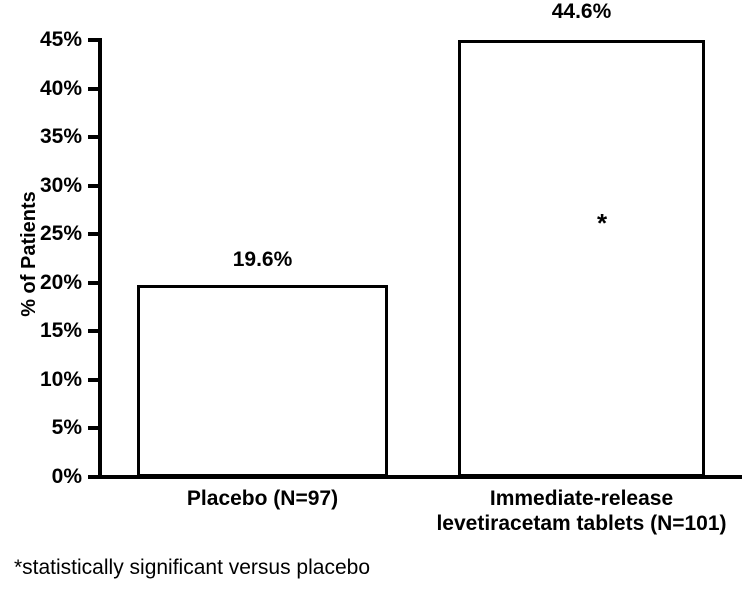 The height and width of the screenshot is (602, 753). I want to click on category-label-ir-line1: Immediate-release, so click(581, 498).